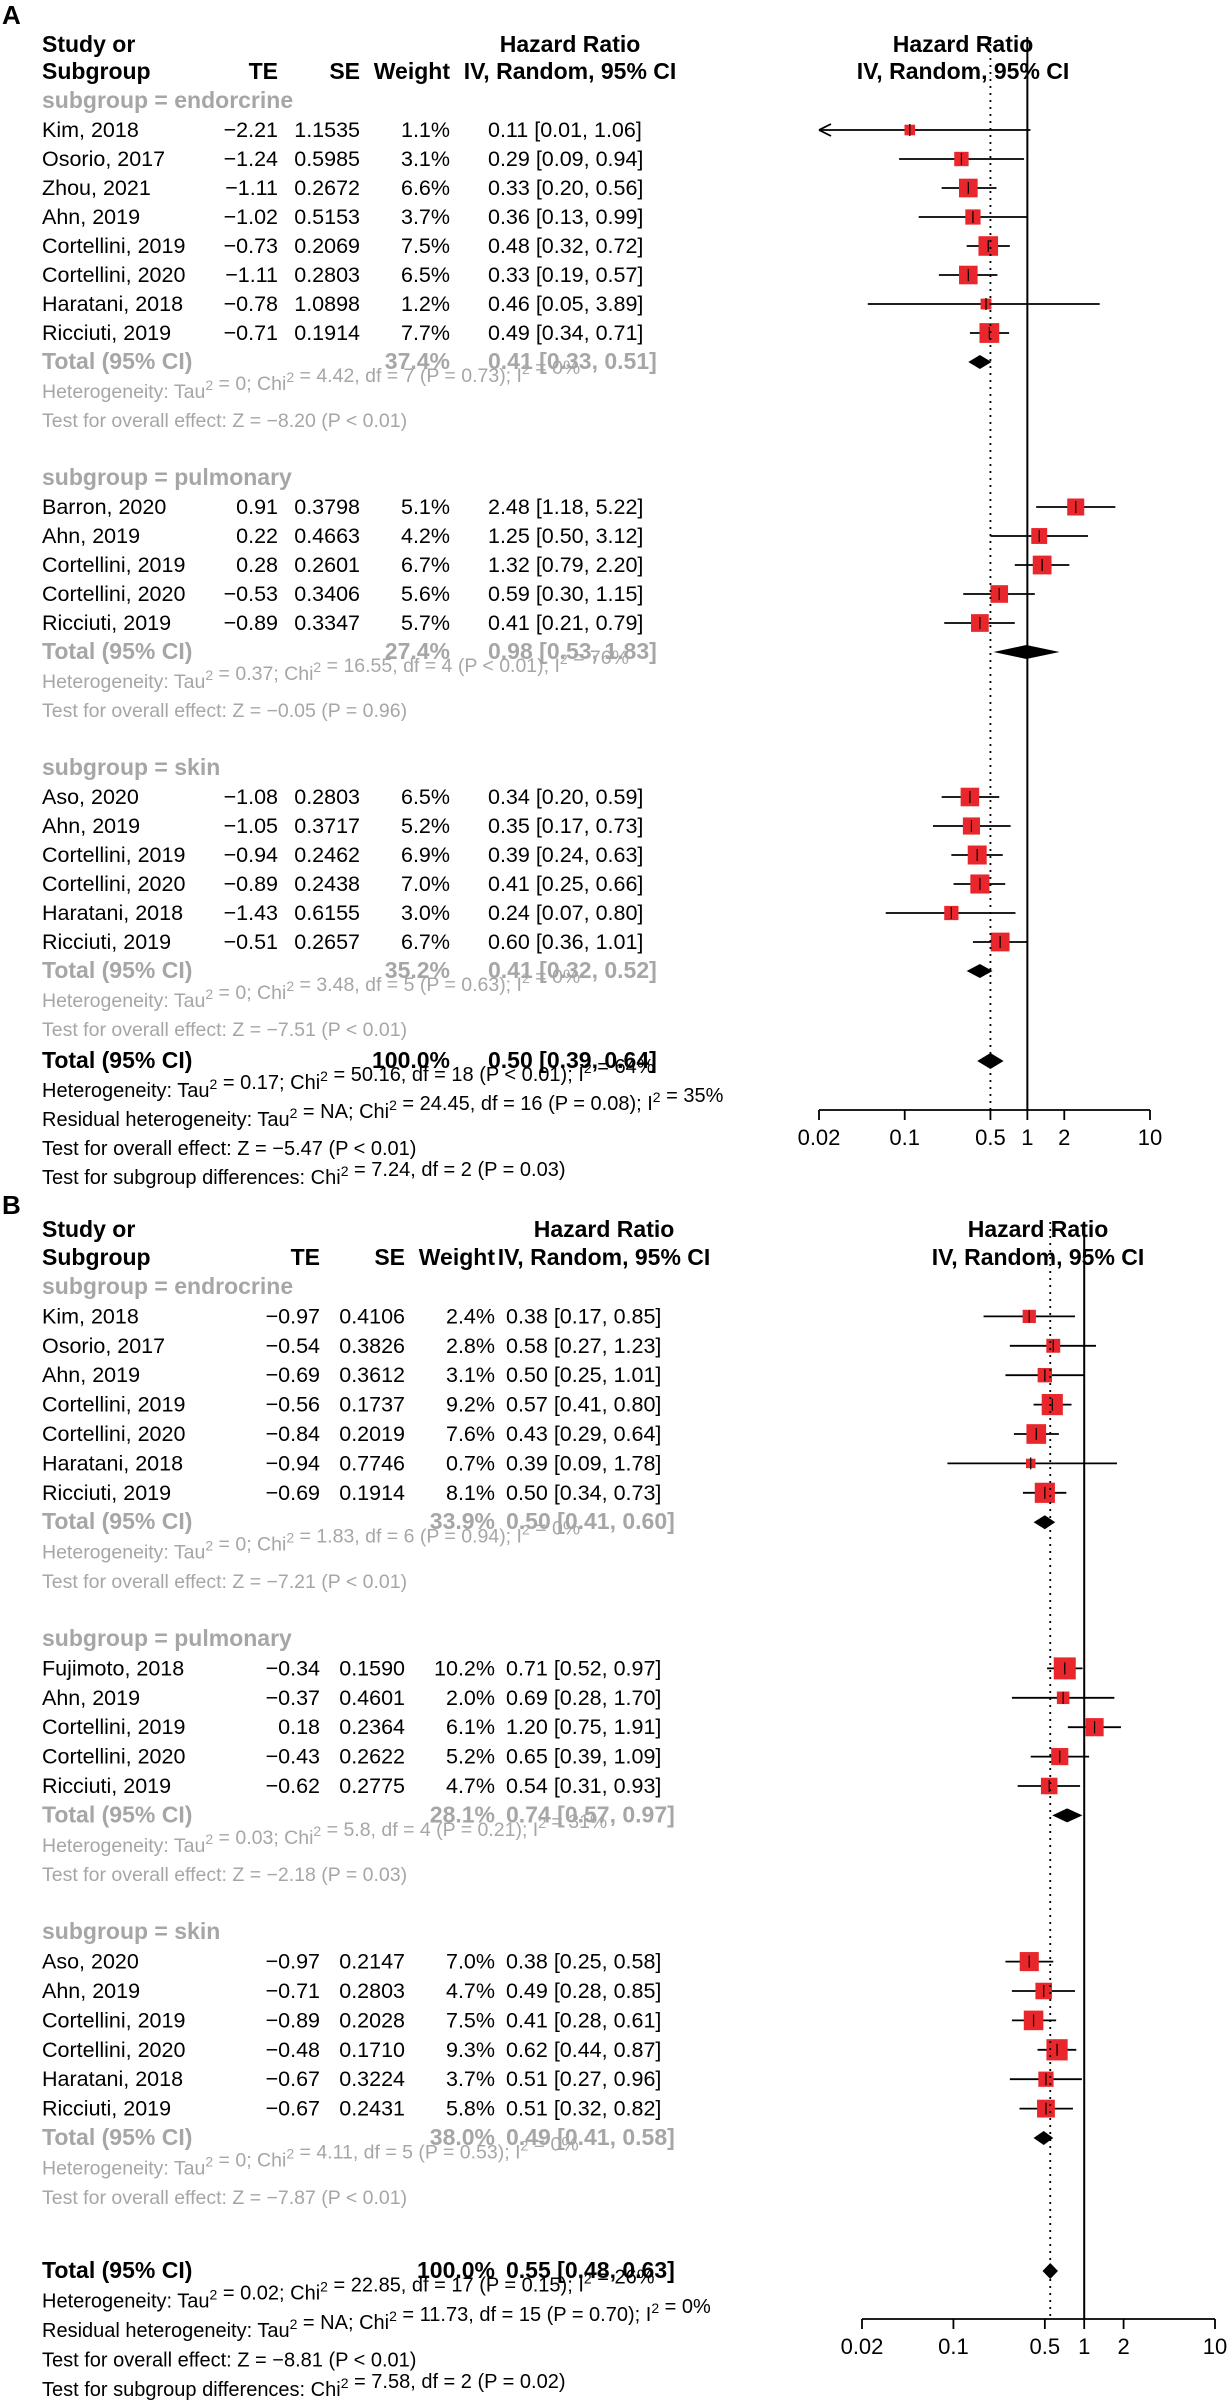  Describe the element at coordinates (372, 1493) in the screenshot. I see `study-se: 0.1914` at that location.